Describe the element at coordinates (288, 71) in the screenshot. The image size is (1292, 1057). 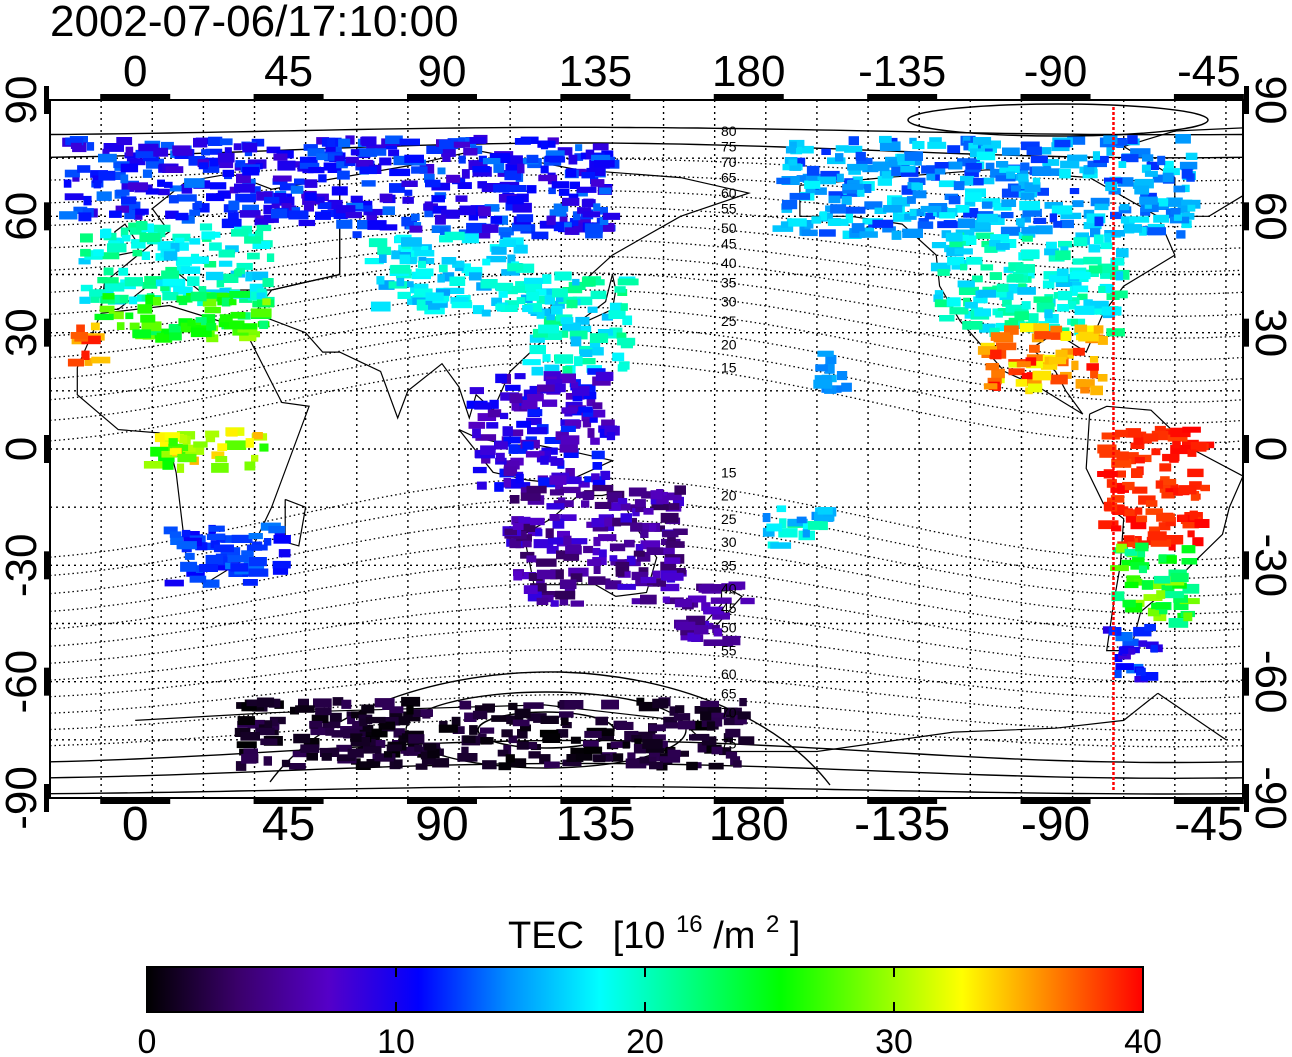
I see `top-lon-tick-label: 45` at that location.